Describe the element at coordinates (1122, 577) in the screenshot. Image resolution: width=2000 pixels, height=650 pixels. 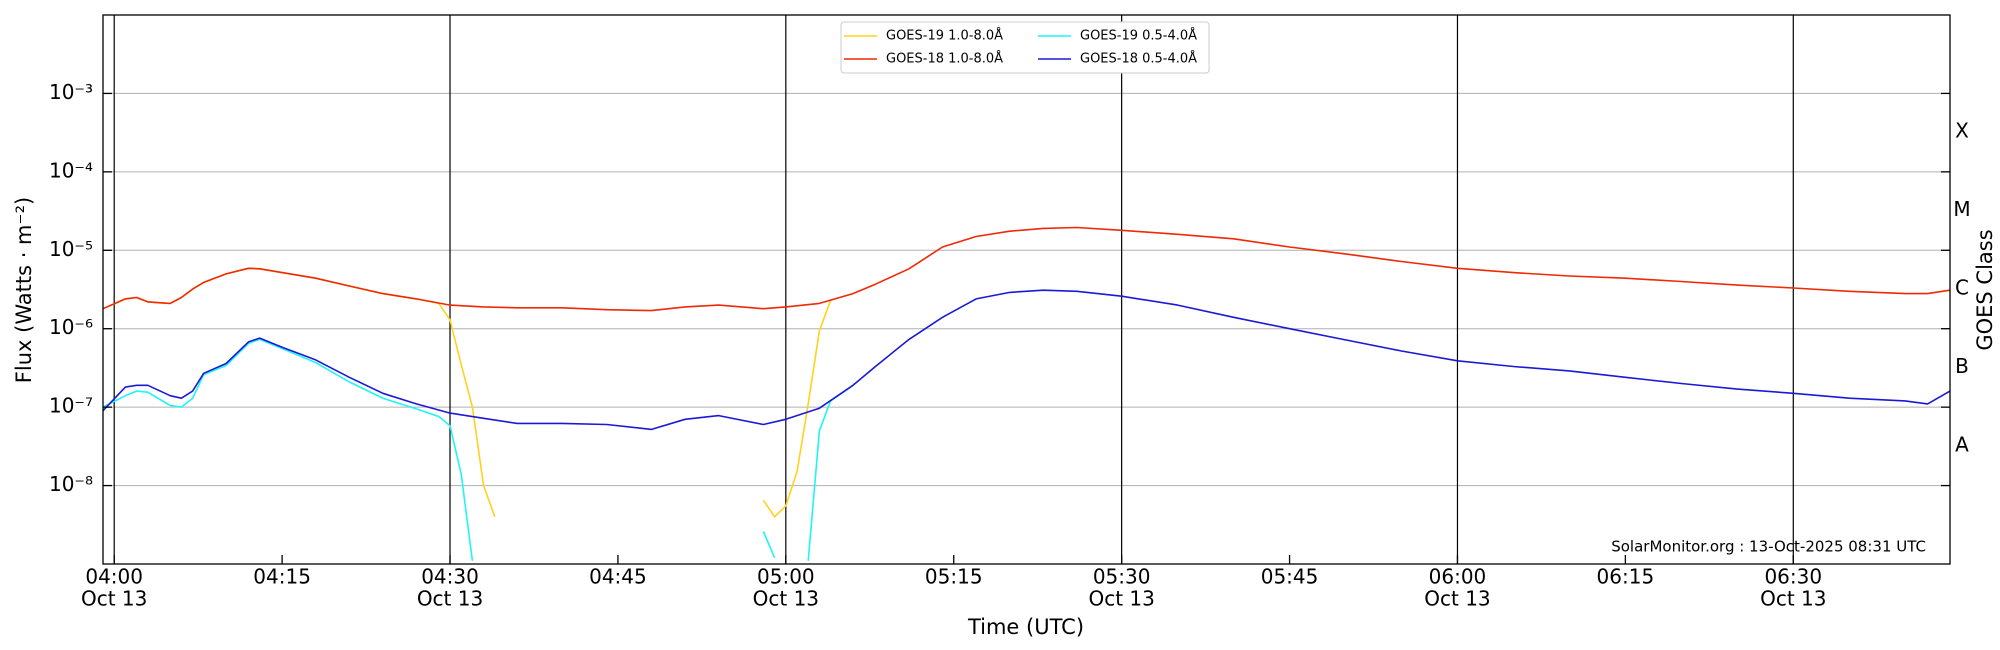
I see `x-tick-label: 05:30` at that location.